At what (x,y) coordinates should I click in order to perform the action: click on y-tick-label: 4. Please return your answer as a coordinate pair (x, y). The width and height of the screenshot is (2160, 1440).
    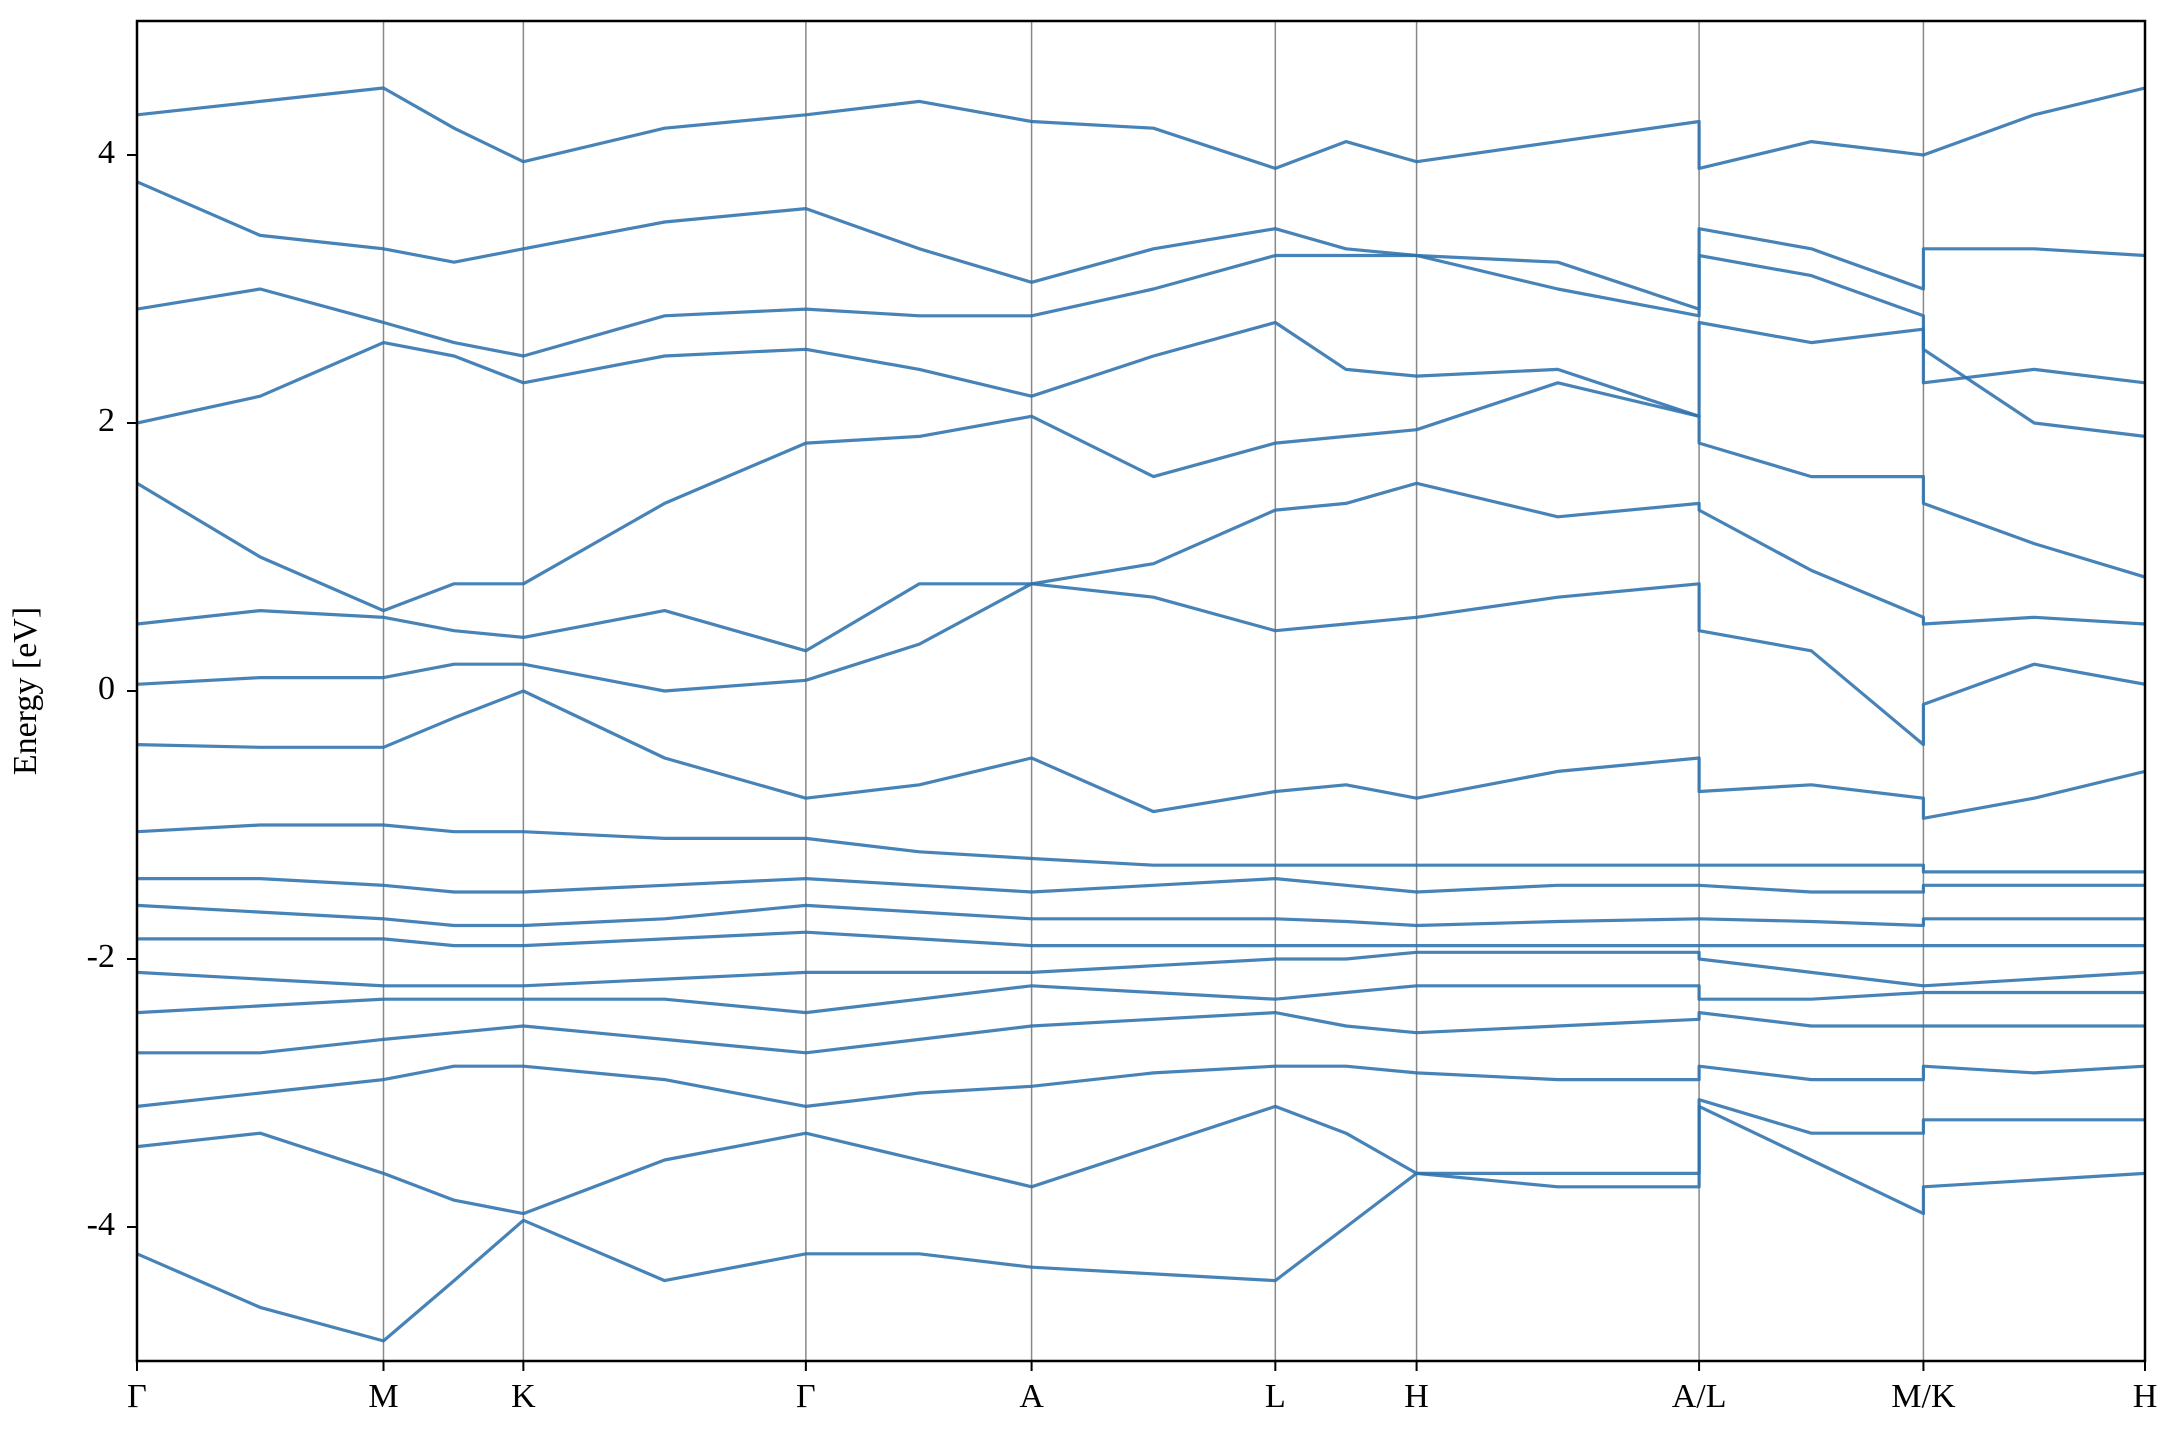
    Looking at the image, I should click on (106, 152).